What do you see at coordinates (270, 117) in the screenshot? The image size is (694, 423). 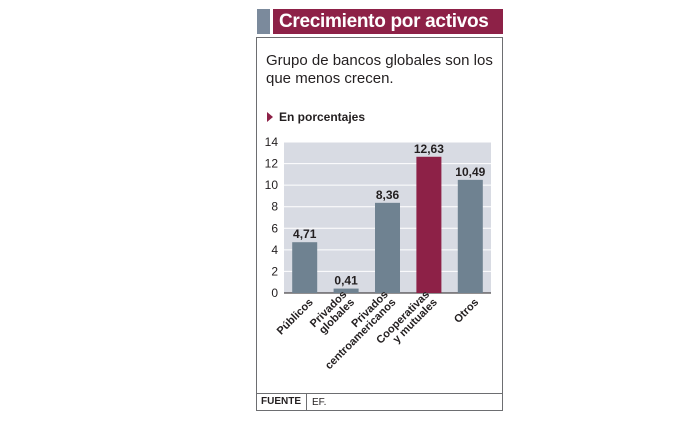 I see `triangle-bullet-icon` at bounding box center [270, 117].